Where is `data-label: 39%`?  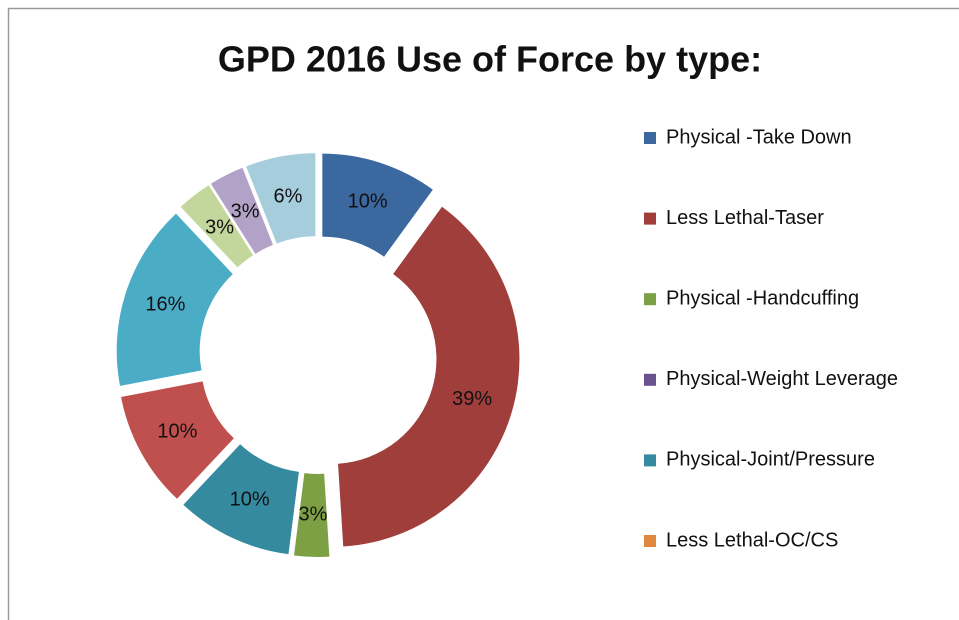
data-label: 39% is located at coordinates (472, 399).